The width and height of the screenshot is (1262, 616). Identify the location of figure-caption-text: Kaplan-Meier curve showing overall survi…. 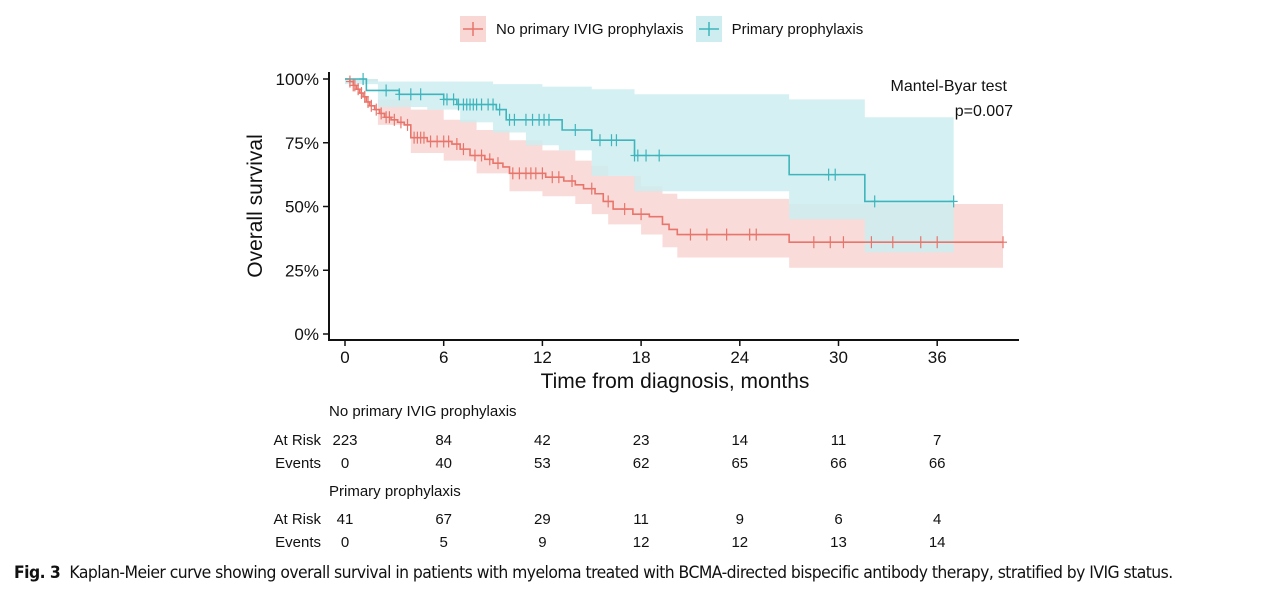
(621, 573).